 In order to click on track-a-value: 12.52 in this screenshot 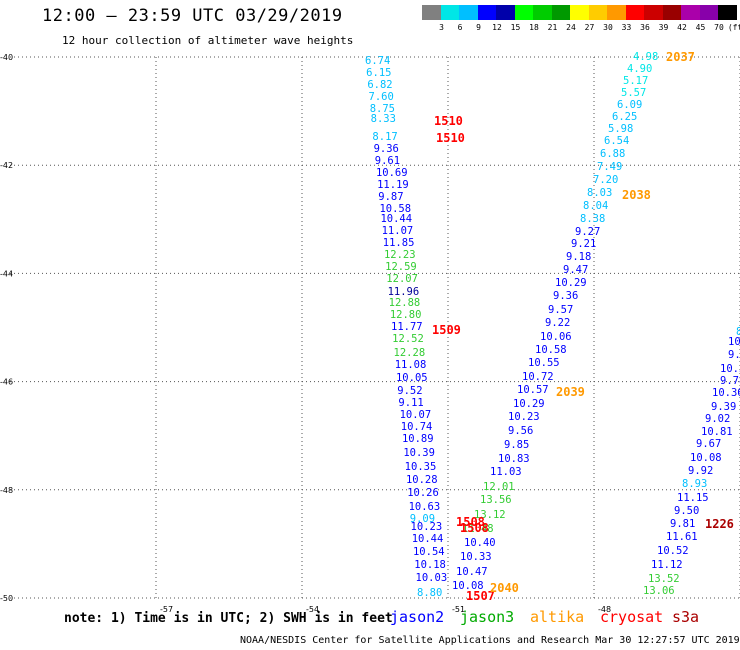, I will do `click(408, 339)`.